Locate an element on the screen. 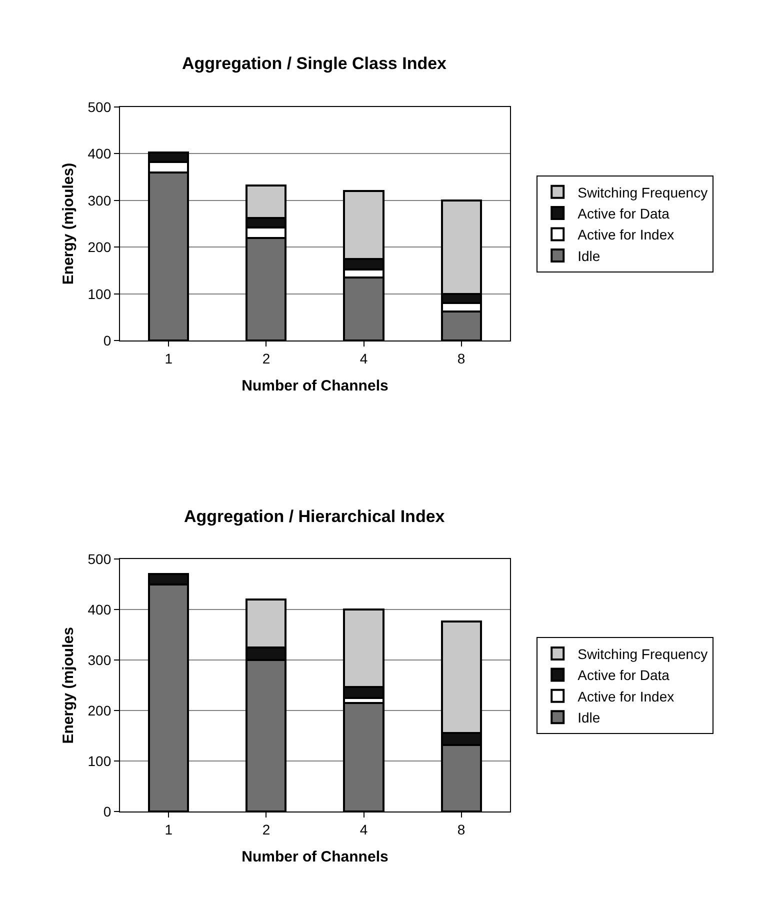  chart-title: Aggregation / Hierarchical Index is located at coordinates (315, 516).